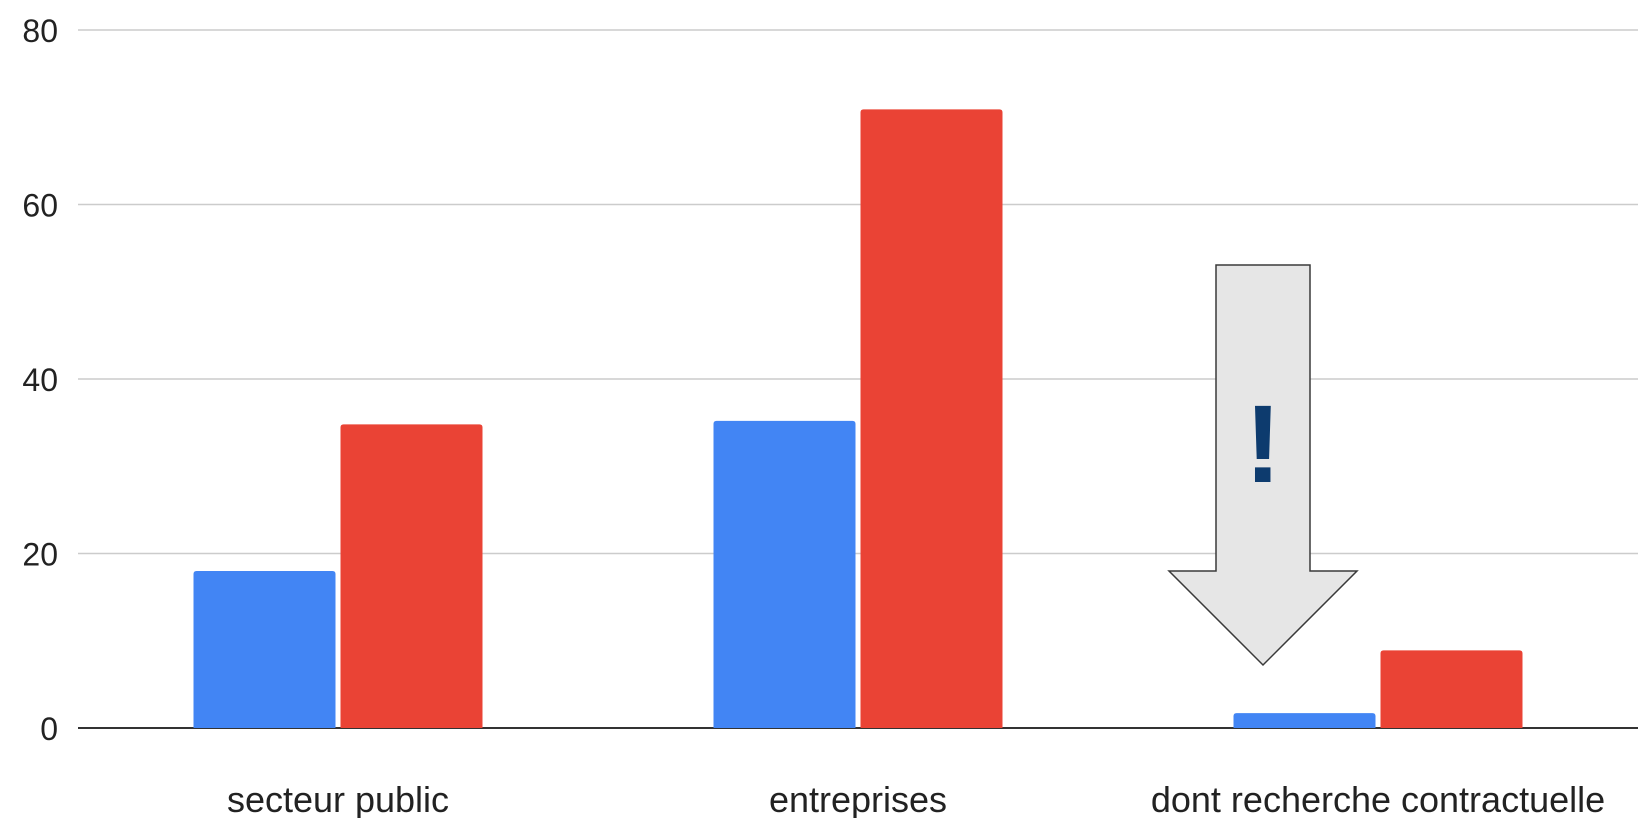 This screenshot has width=1638, height=818. What do you see at coordinates (338, 798) in the screenshot?
I see `x-category-label: secteur public` at bounding box center [338, 798].